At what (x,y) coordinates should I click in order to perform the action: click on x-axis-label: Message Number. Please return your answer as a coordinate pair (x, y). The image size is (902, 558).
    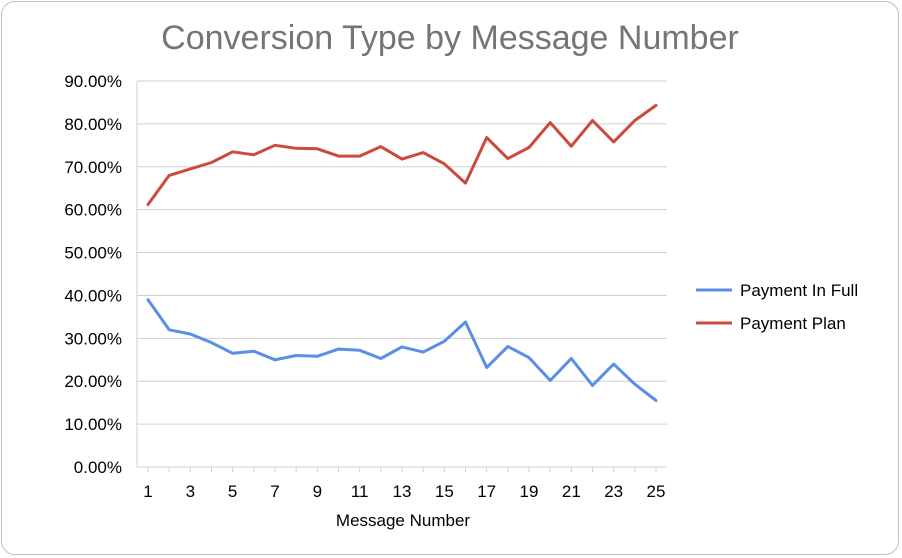
    Looking at the image, I should click on (403, 520).